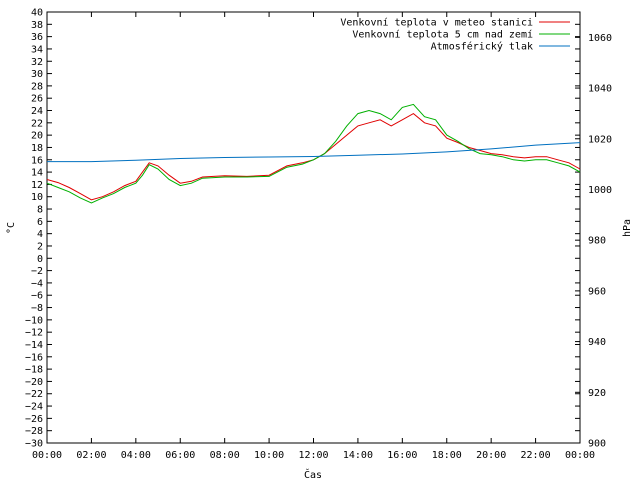 This screenshot has height=480, width=640. Describe the element at coordinates (34, 431) in the screenshot. I see `y-left-tick-label: −28` at that location.